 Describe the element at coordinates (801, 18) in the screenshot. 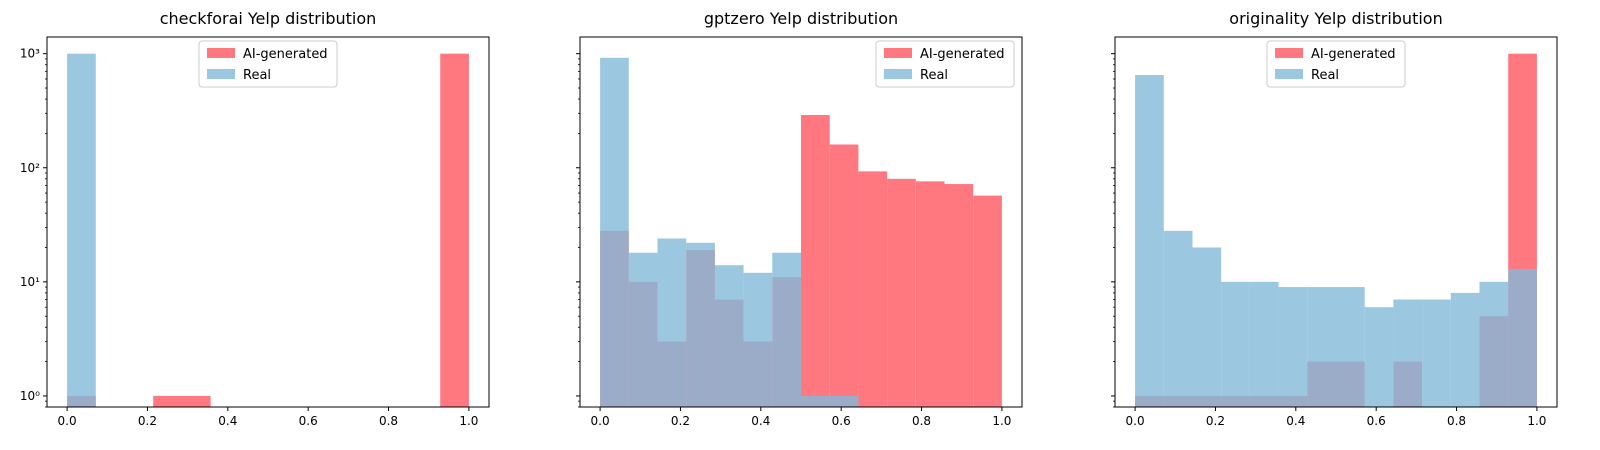

I see `chart-title: gptzero Yelp distribution` at that location.